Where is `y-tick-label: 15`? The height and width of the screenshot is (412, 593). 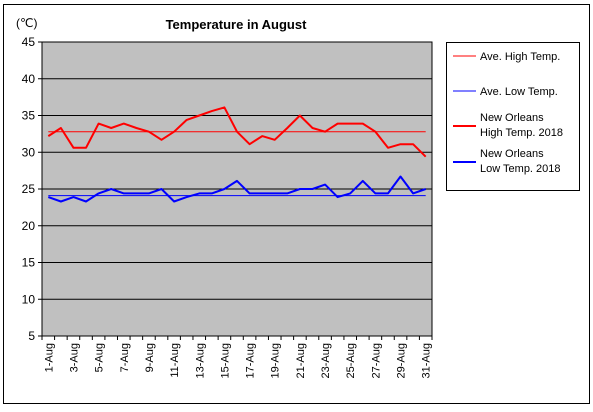 y-tick-label: 15 is located at coordinates (29, 263).